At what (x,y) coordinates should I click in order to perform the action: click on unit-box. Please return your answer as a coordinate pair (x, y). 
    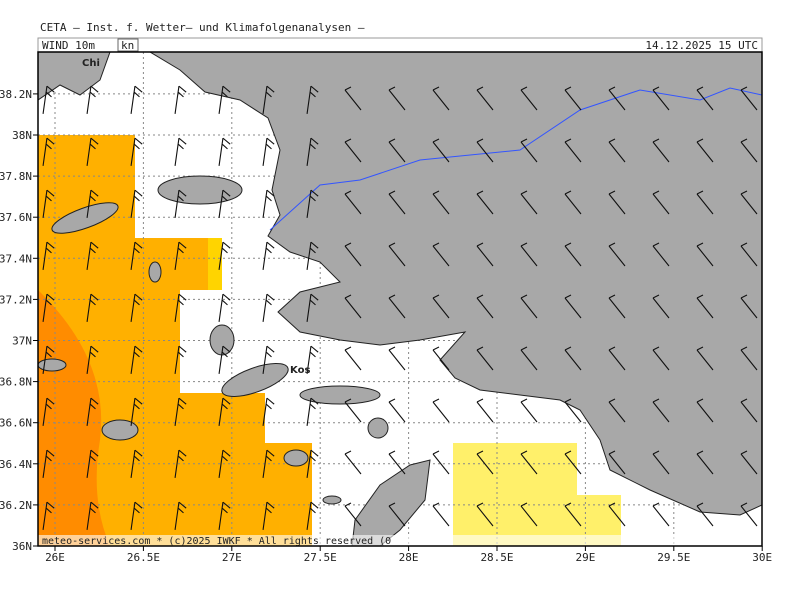
    Looking at the image, I should click on (128, 45).